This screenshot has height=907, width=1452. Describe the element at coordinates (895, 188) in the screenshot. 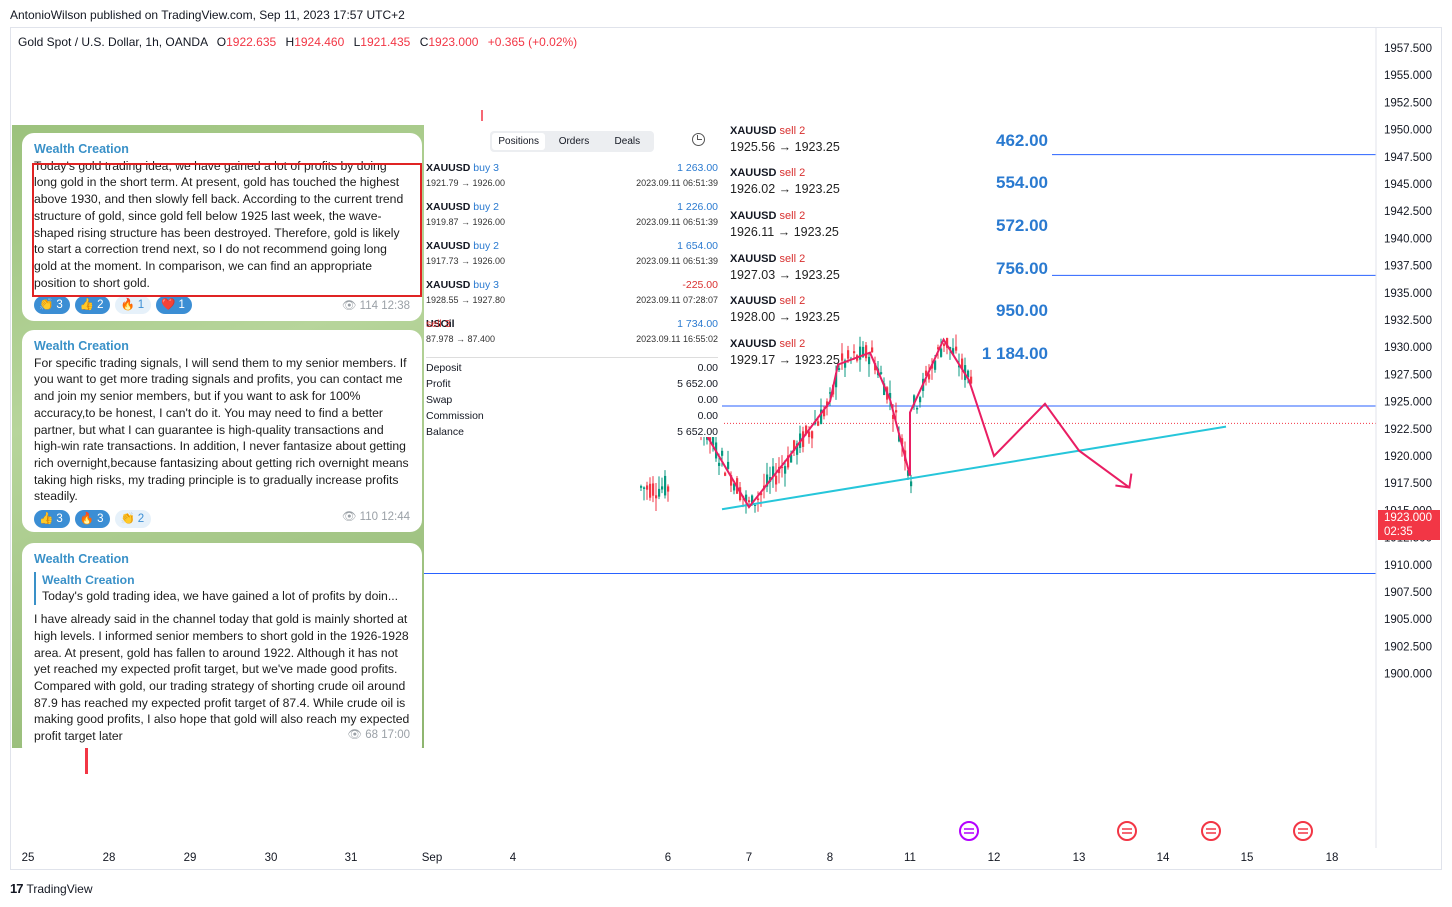

I see `sell-row: XAUUSD sell 2 1926.02 → 1923.25 554.00` at that location.